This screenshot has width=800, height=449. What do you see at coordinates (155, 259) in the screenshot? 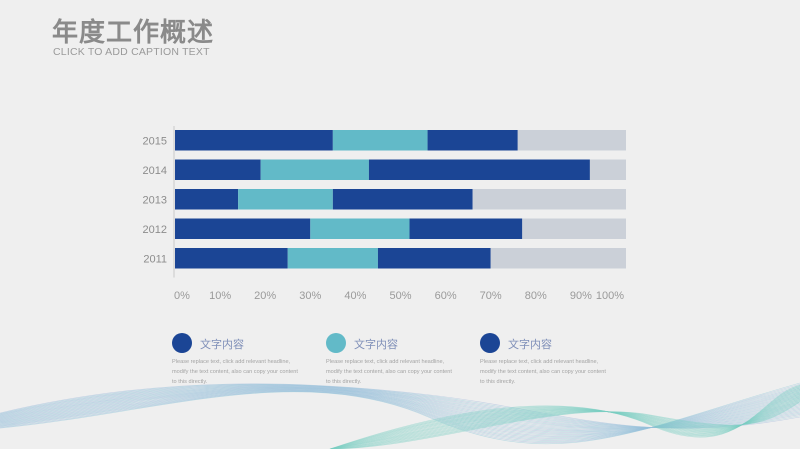
I see `y-tick-label: 2011` at bounding box center [155, 259].